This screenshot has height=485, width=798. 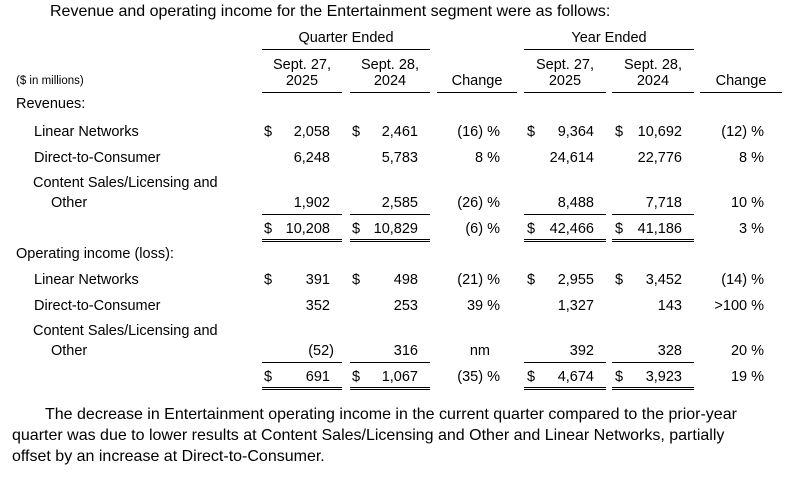 What do you see at coordinates (659, 132) in the screenshot?
I see `cell-y2024: 10,692` at bounding box center [659, 132].